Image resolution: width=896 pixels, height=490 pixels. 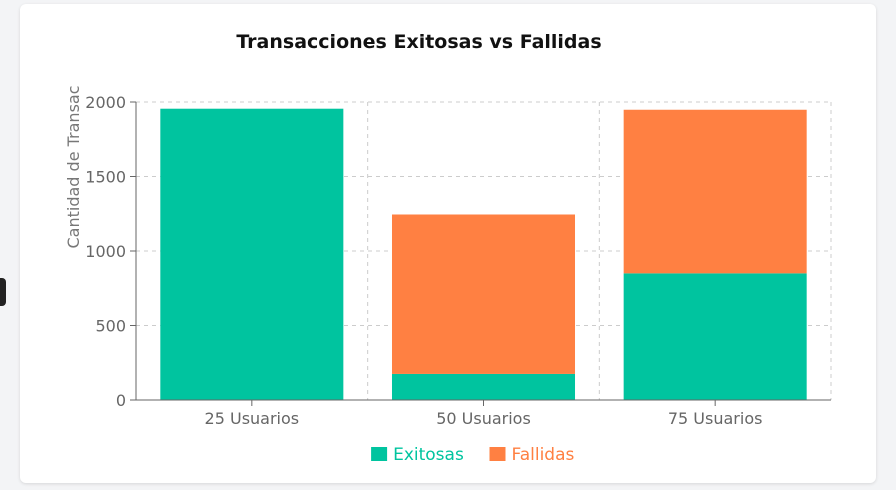 I want to click on y-tick-label: 500, so click(x=110, y=326).